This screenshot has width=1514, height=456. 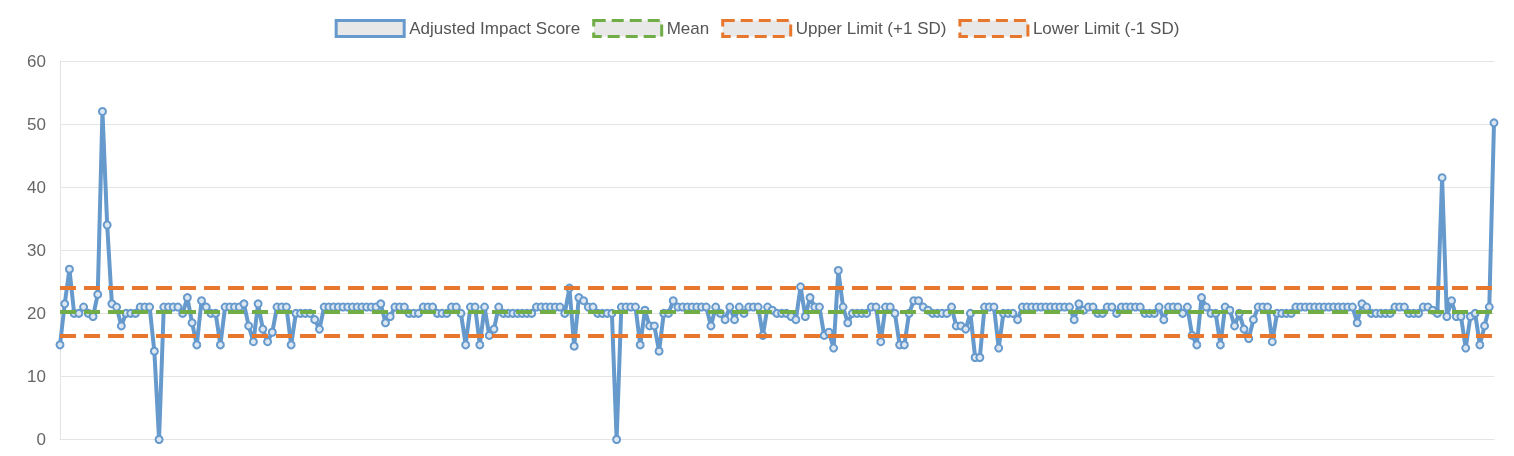 I want to click on legend-label: Upper Limit (+1 SD), so click(x=871, y=28).